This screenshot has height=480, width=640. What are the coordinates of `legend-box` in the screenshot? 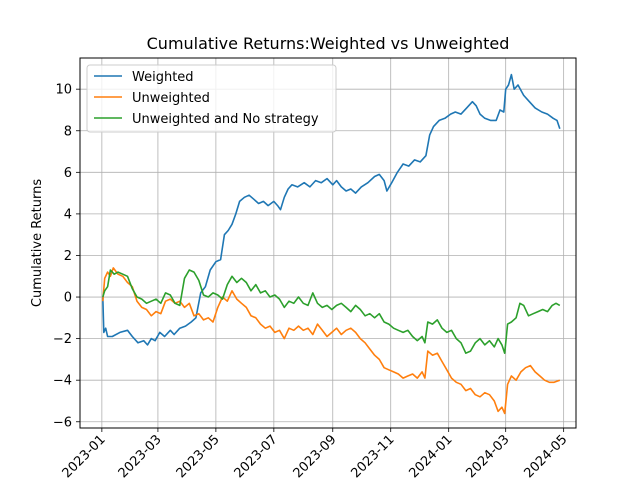 It's located at (211, 98).